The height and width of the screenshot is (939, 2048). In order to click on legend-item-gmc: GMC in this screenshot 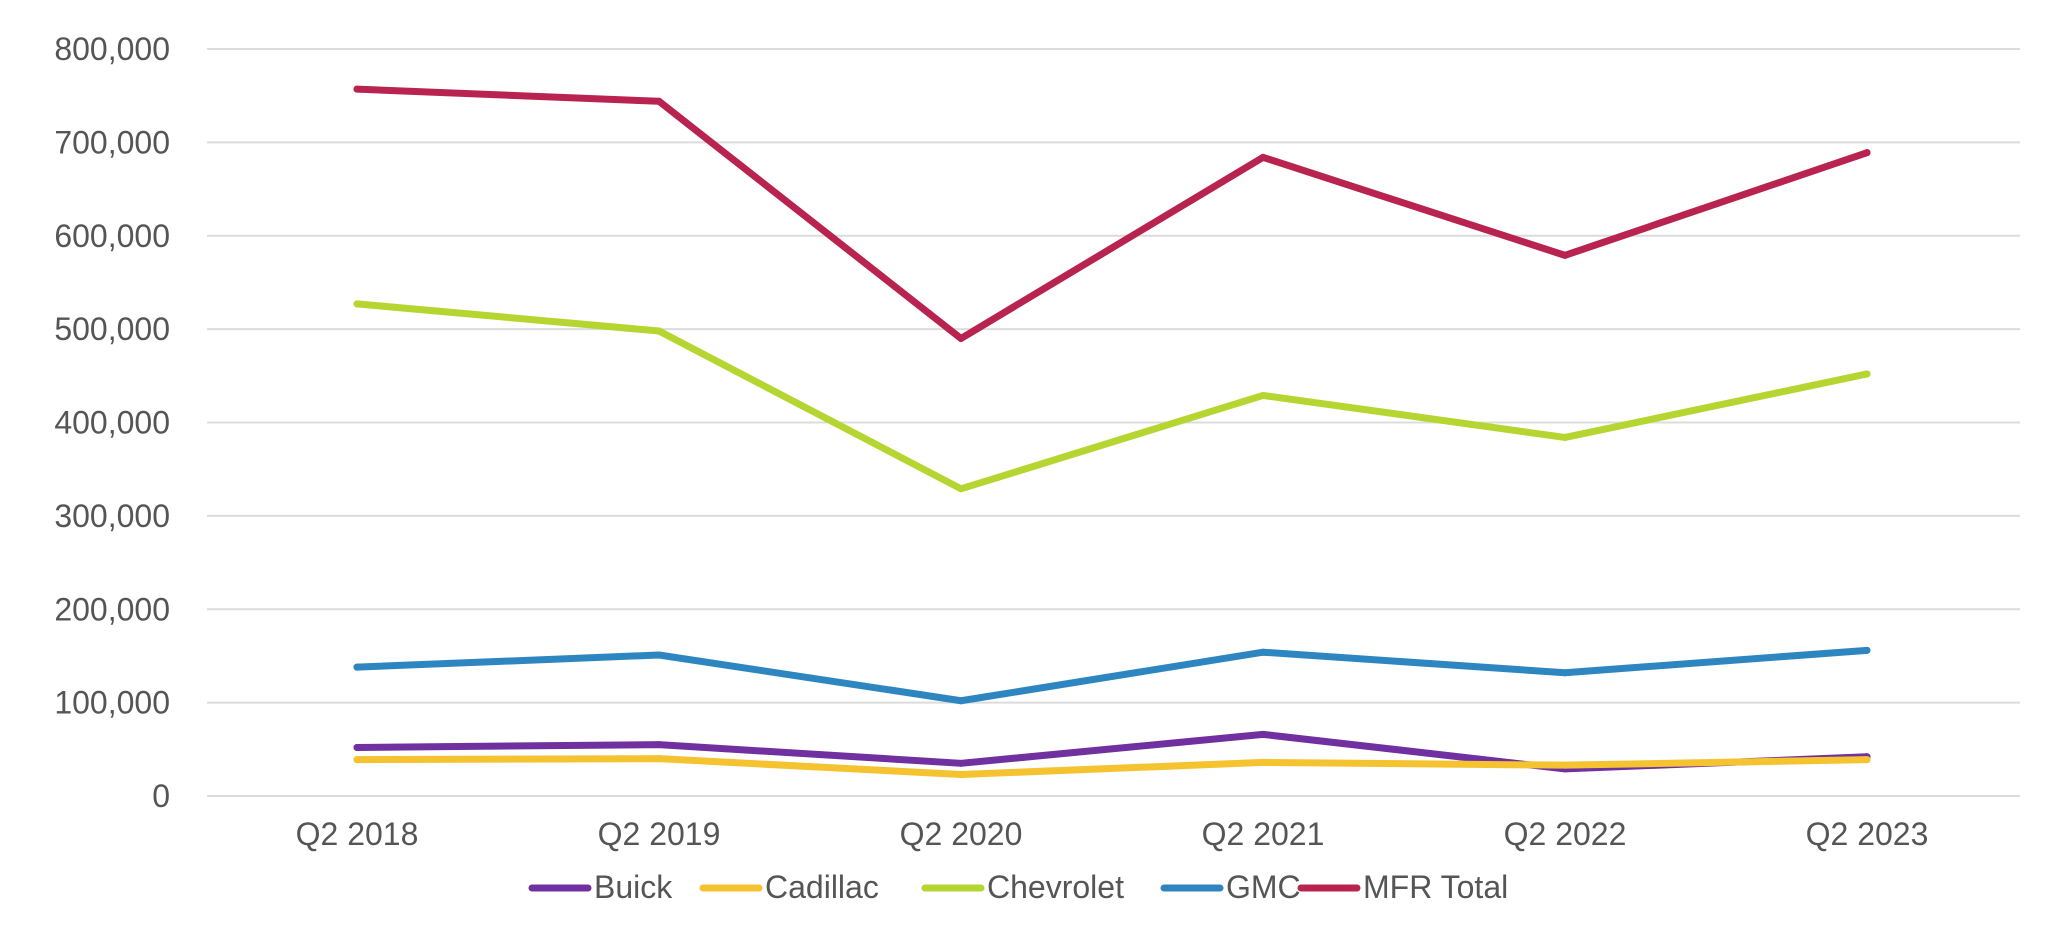, I will do `click(1230, 887)`.